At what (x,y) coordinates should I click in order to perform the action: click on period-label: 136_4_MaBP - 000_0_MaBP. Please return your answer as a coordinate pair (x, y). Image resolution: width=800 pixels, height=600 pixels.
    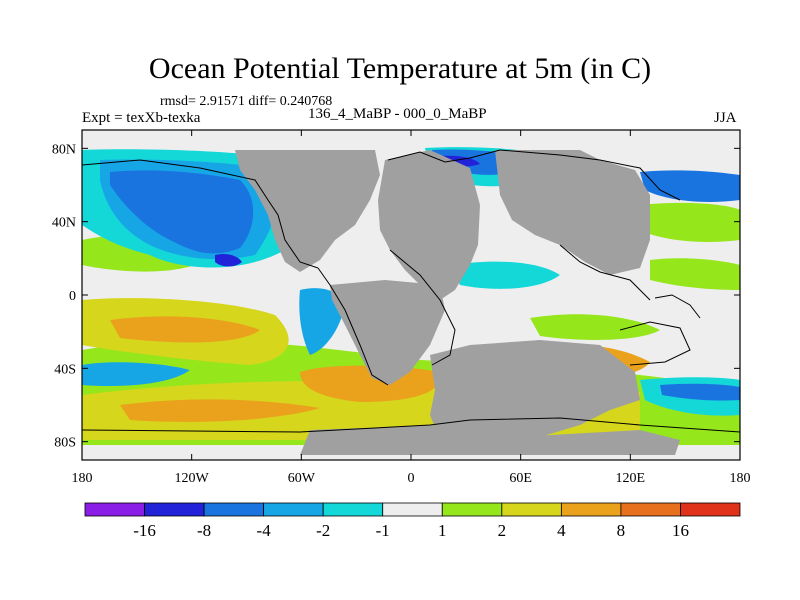
    Looking at the image, I should click on (397, 114).